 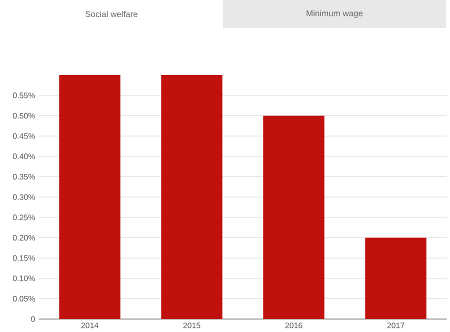 What do you see at coordinates (112, 14) in the screenshot?
I see `text: Social welfare` at bounding box center [112, 14].